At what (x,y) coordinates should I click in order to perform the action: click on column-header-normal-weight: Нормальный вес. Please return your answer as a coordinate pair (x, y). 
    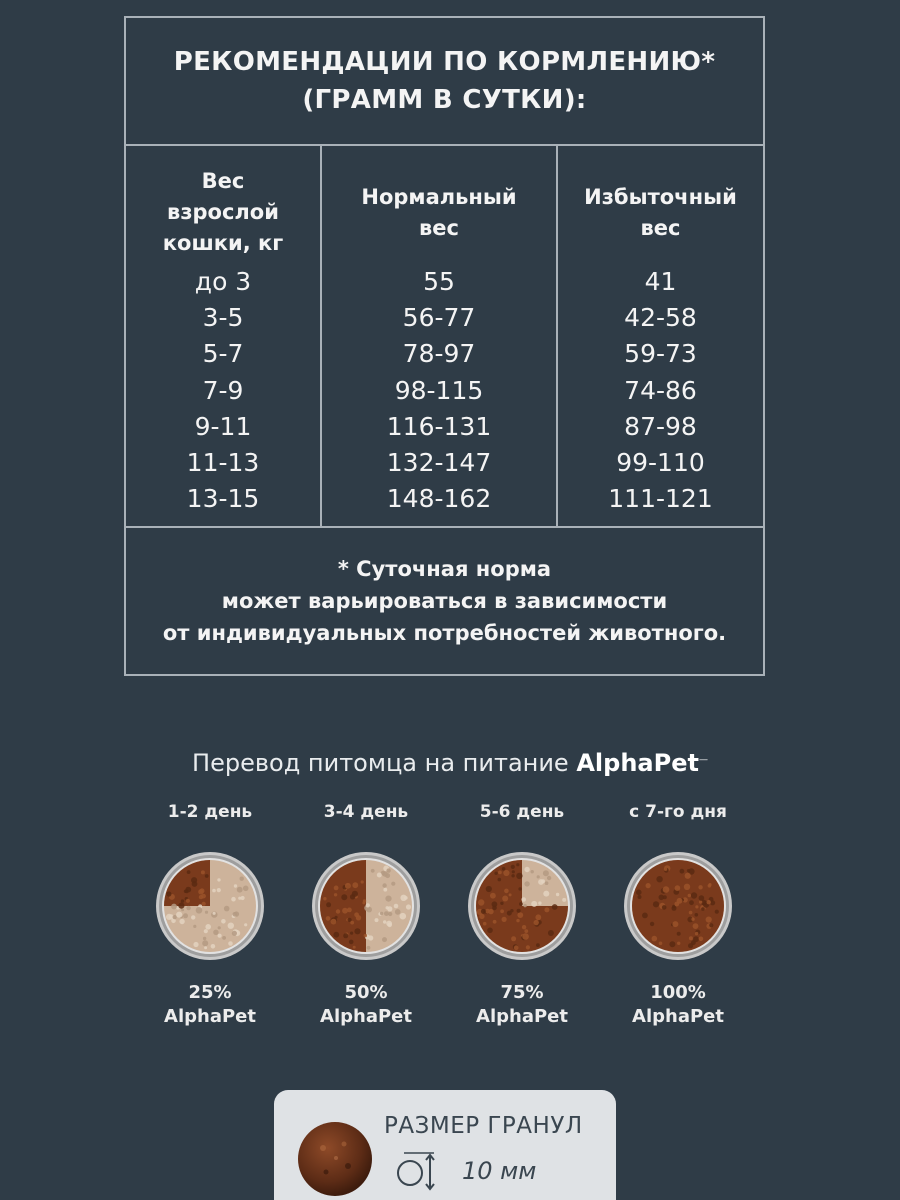
    Looking at the image, I should click on (439, 212).